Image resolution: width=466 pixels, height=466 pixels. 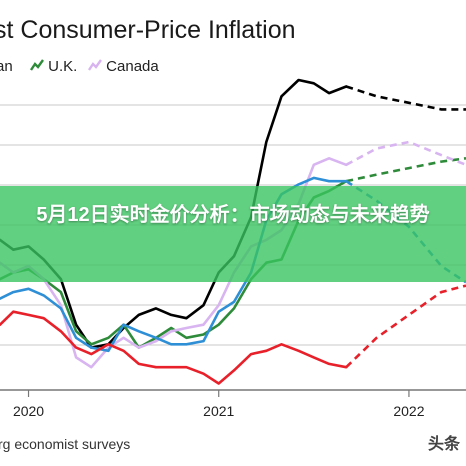 I want to click on legend-label: Canada, so click(x=132, y=66).